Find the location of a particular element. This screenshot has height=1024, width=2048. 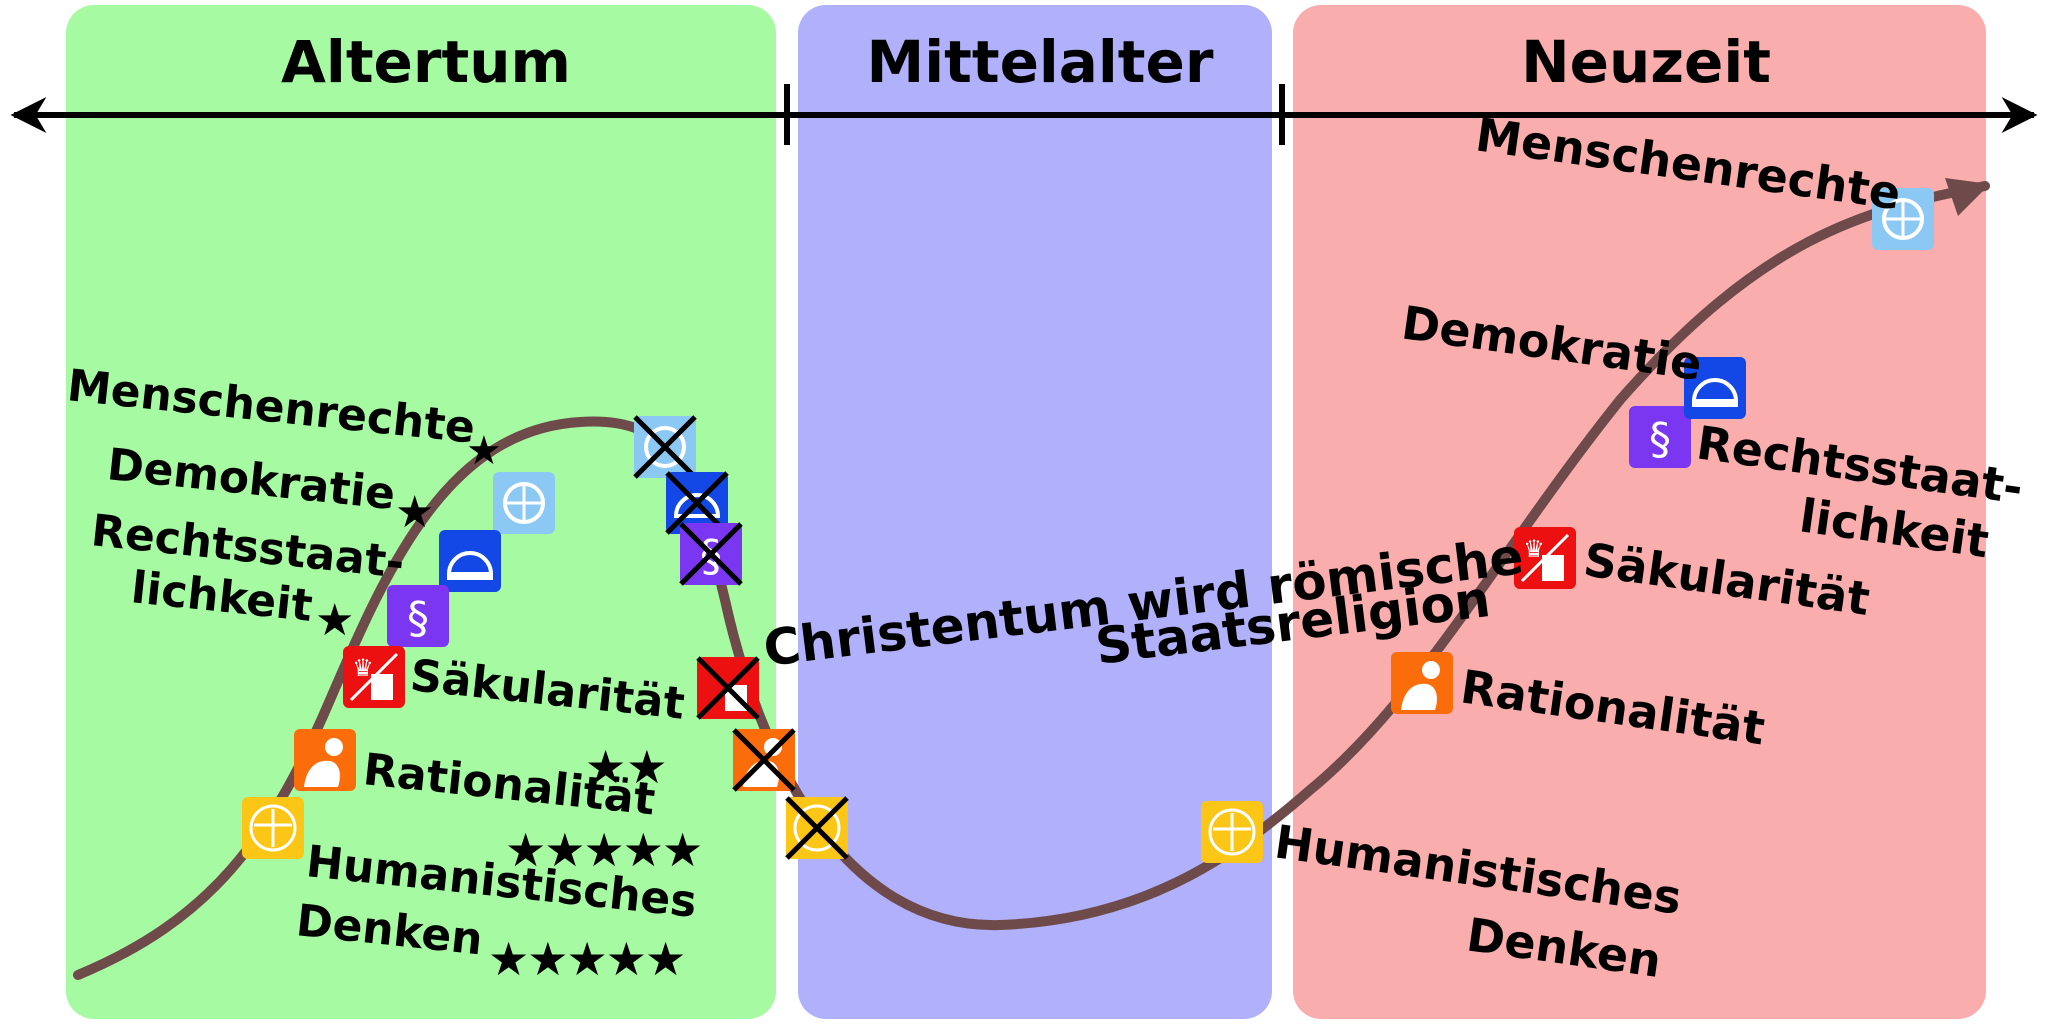

era-title-altertum: Altertum is located at coordinates (426, 62).